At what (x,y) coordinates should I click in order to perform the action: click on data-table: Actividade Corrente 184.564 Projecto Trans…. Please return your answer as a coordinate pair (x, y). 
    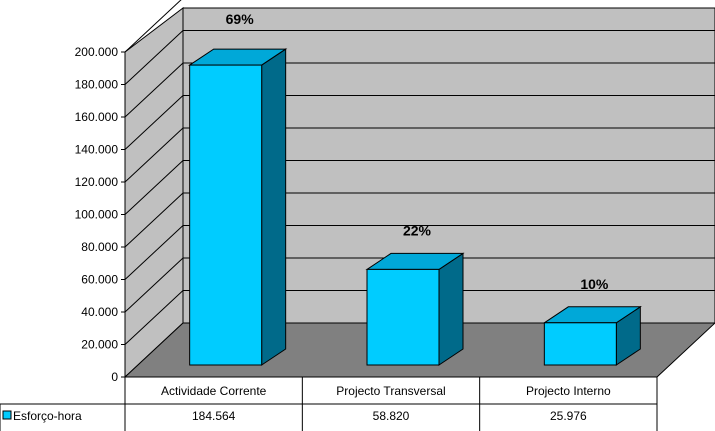
    Looking at the image, I should click on (329, 403).